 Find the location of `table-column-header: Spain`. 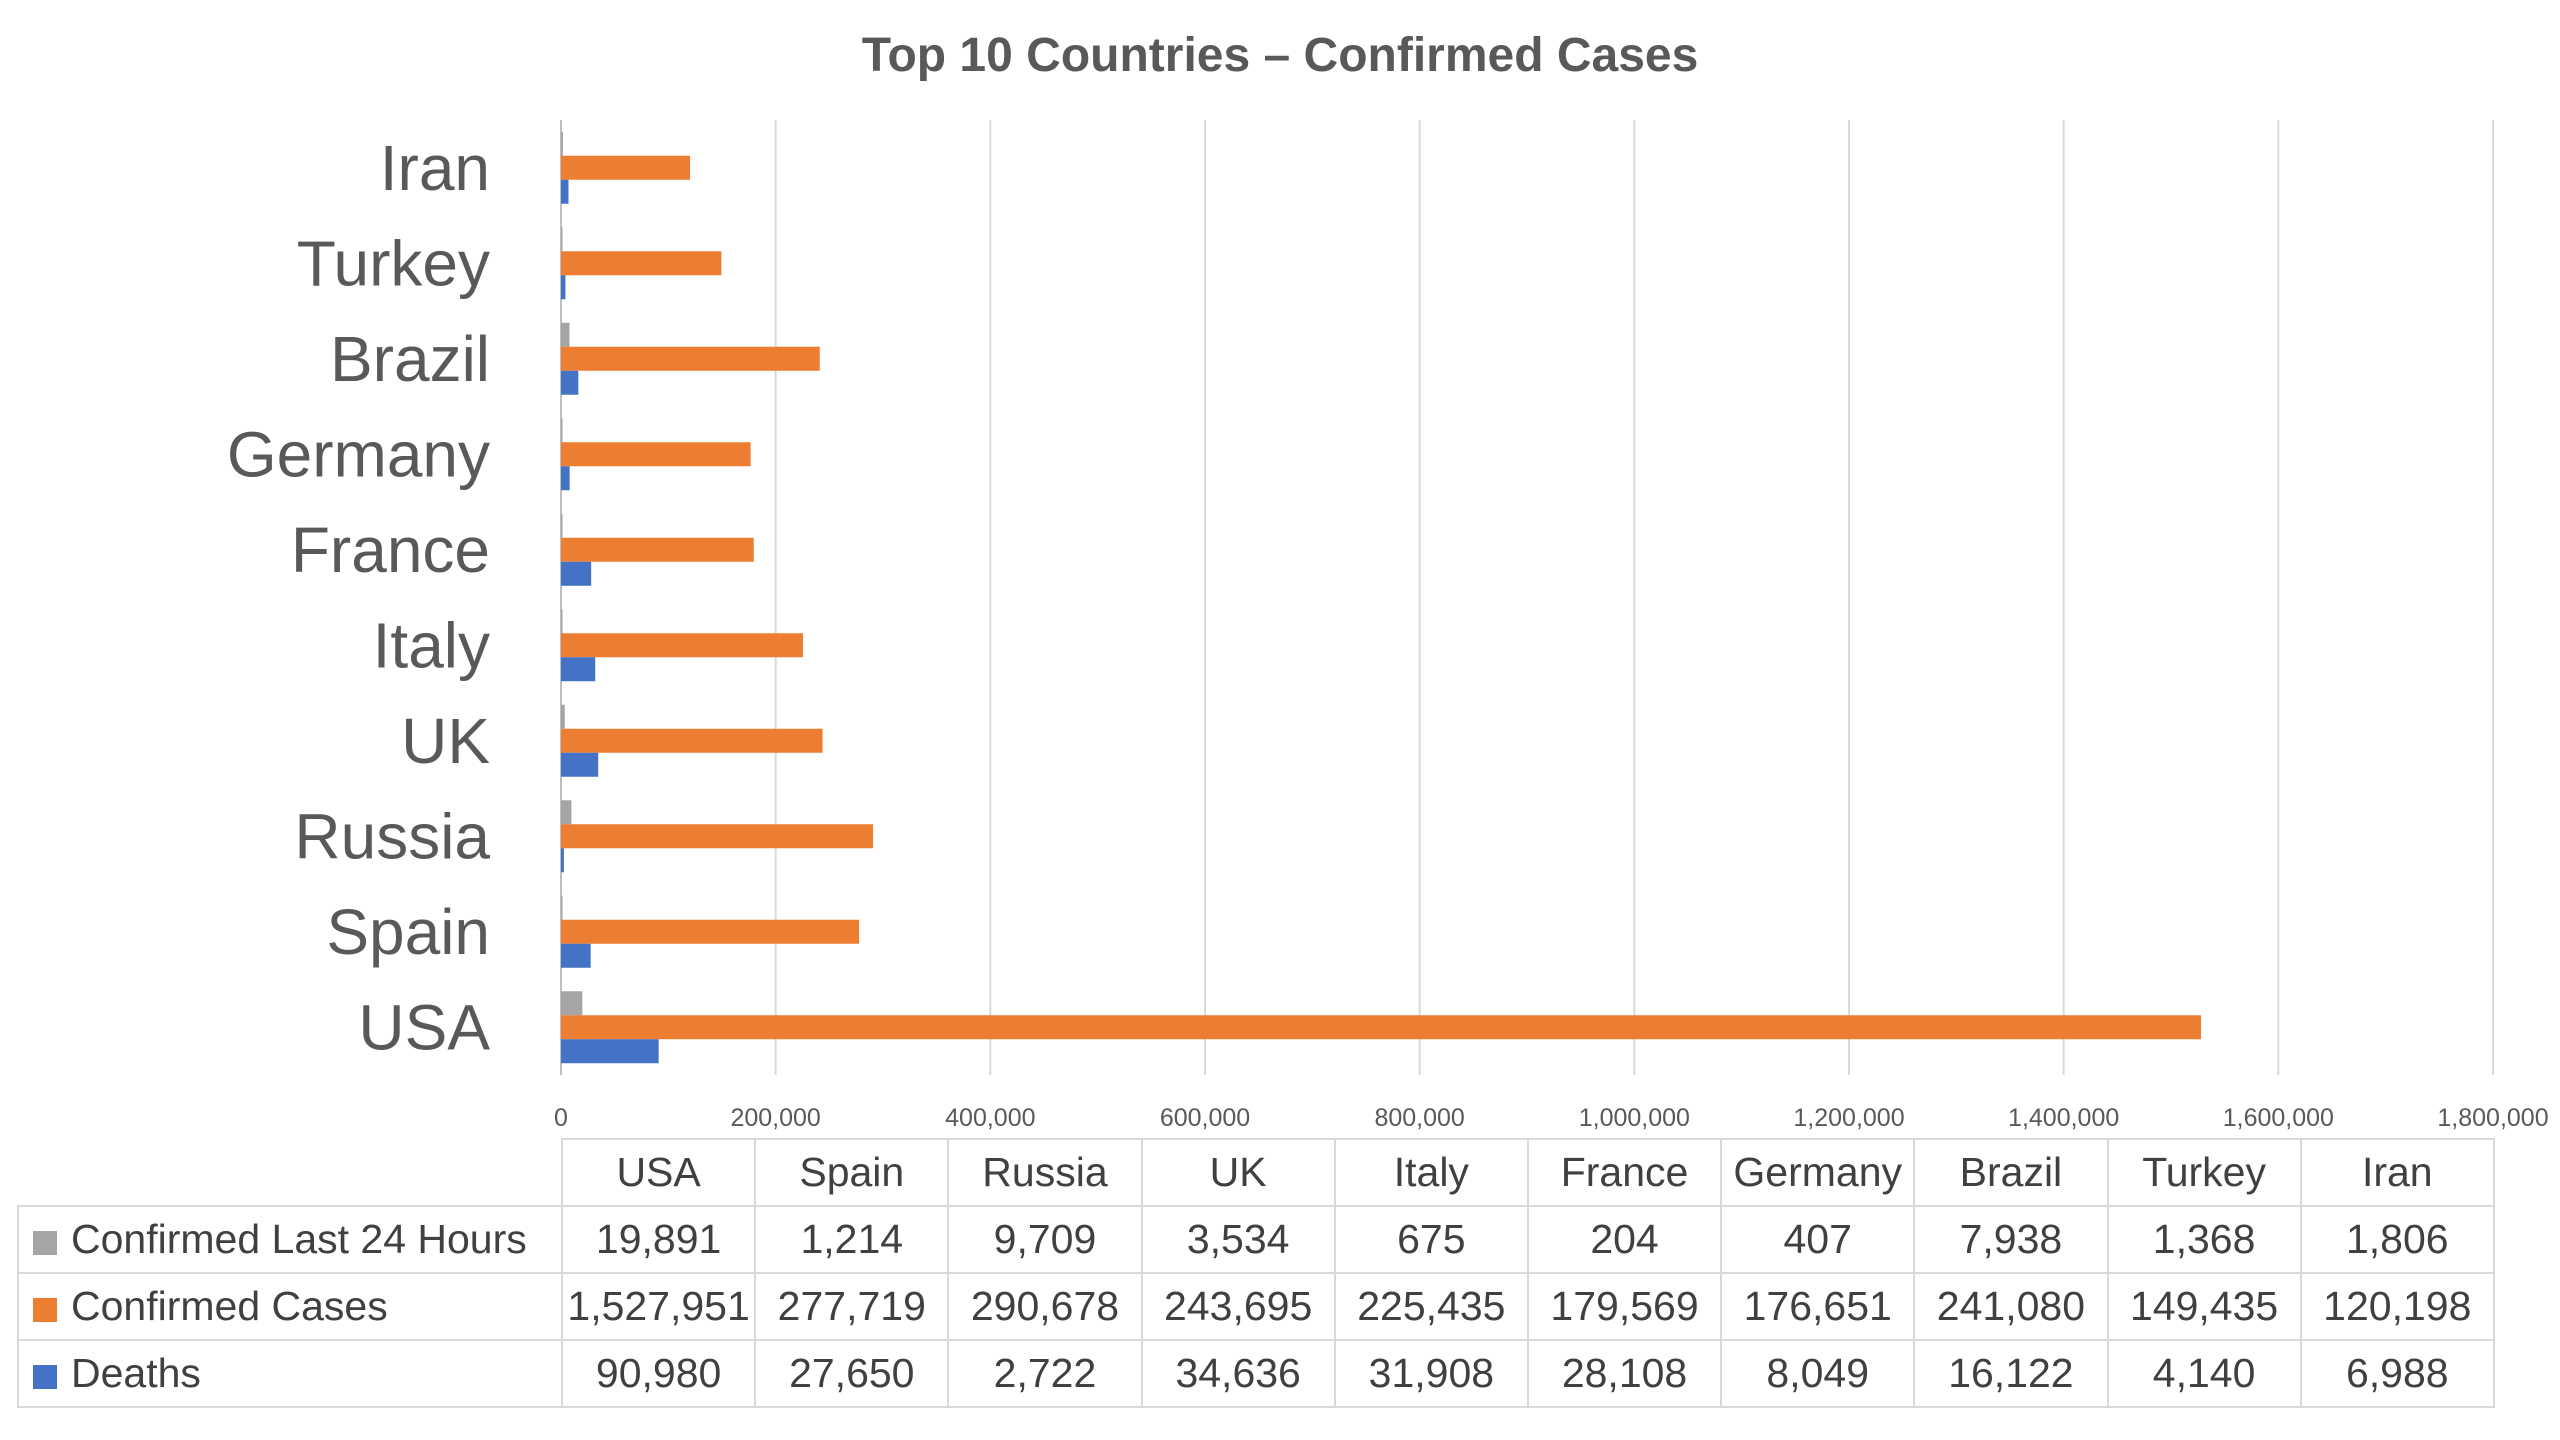

table-column-header: Spain is located at coordinates (852, 1172).